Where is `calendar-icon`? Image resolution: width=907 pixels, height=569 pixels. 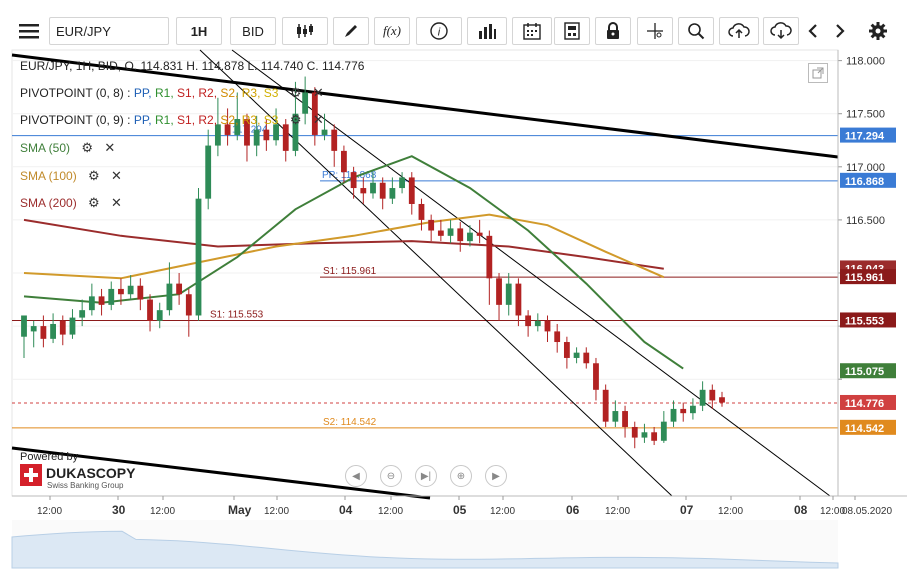
calendar-icon is located at coordinates (532, 31).